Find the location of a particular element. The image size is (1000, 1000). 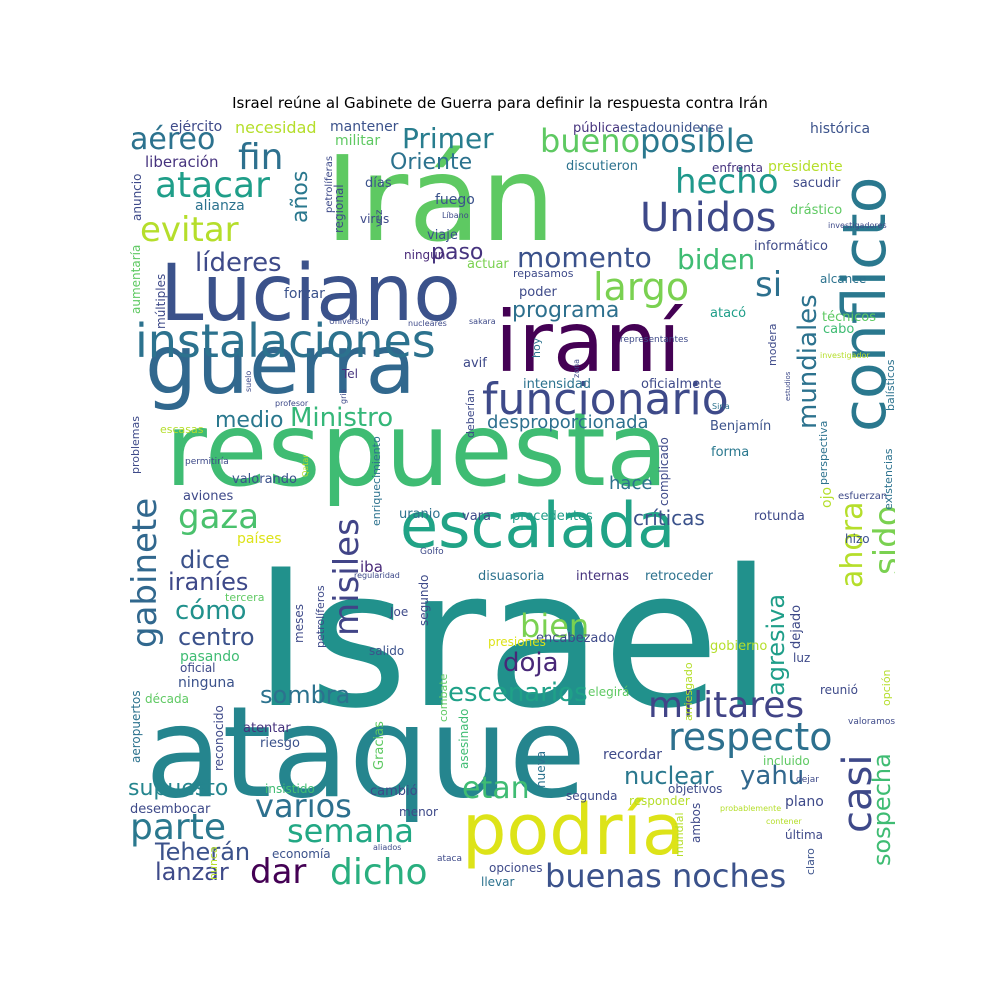

cloud-word: doja is located at coordinates (531, 663).